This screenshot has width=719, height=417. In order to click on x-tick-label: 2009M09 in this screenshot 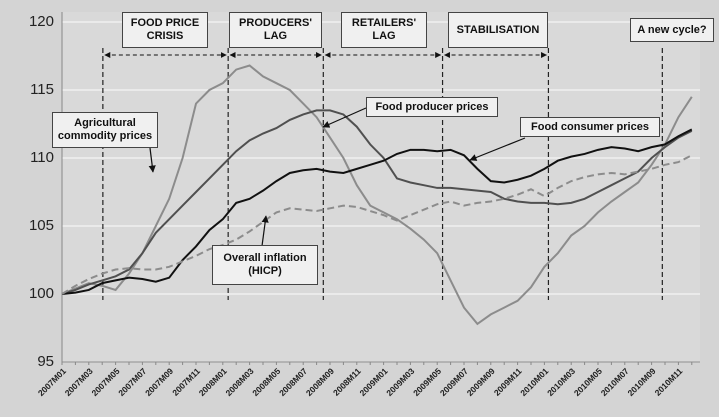, I will do `click(481, 382)`.